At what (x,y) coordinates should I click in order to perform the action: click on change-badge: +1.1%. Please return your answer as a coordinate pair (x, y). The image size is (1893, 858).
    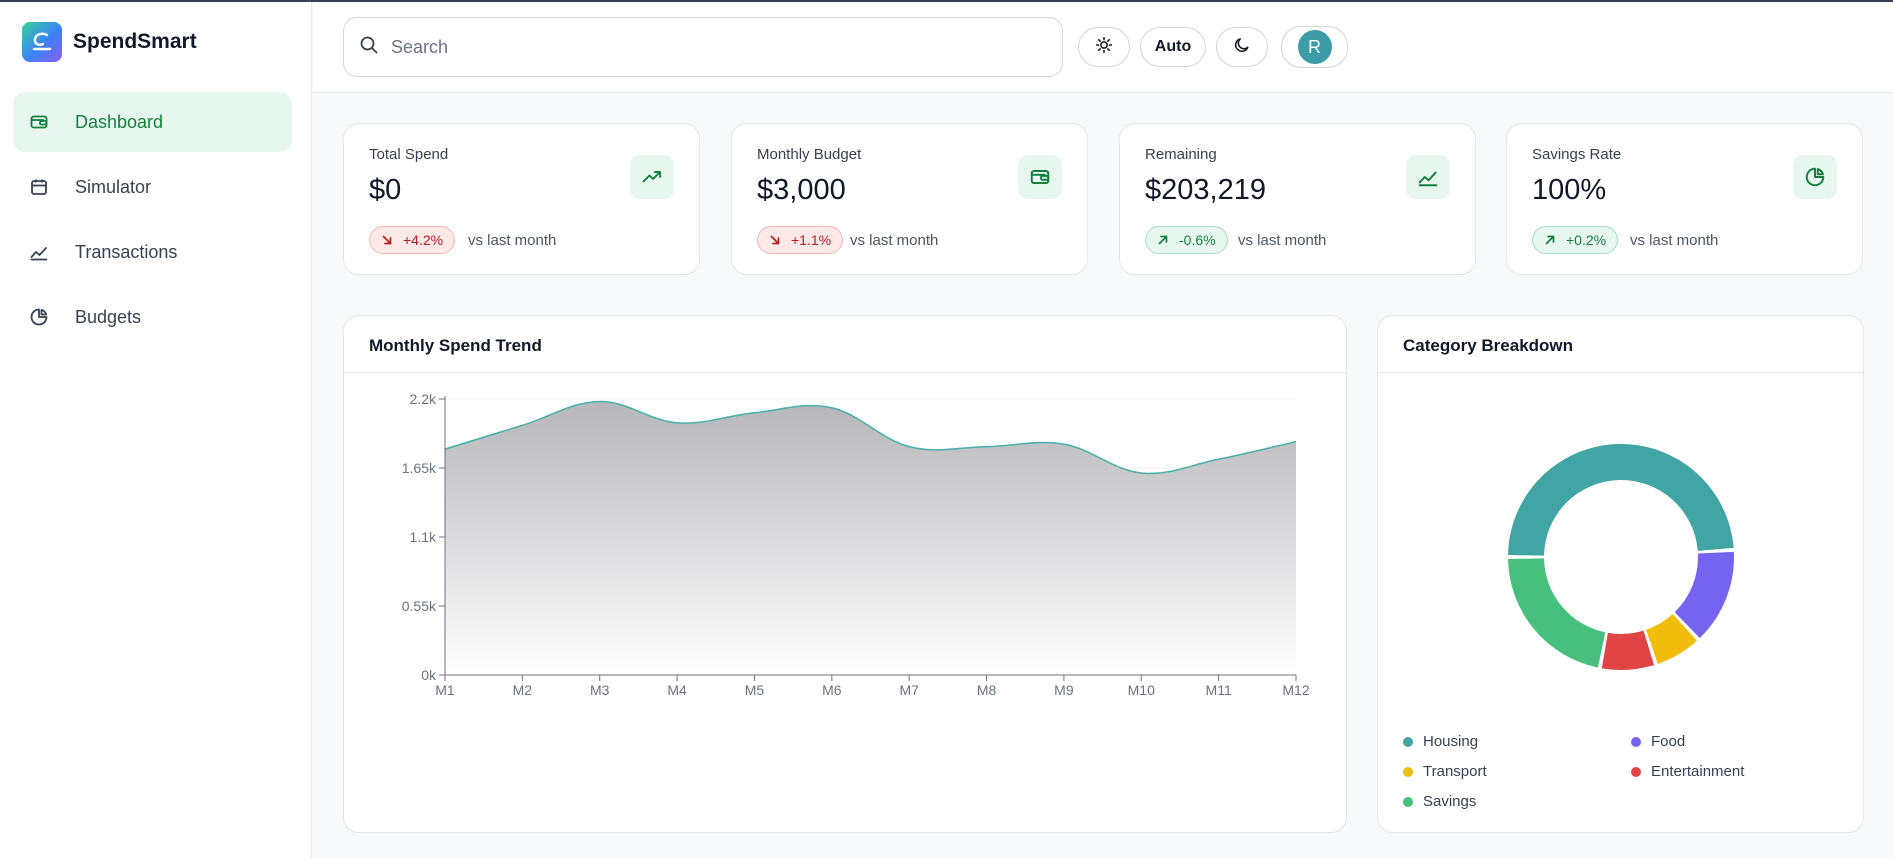
    Looking at the image, I should click on (800, 240).